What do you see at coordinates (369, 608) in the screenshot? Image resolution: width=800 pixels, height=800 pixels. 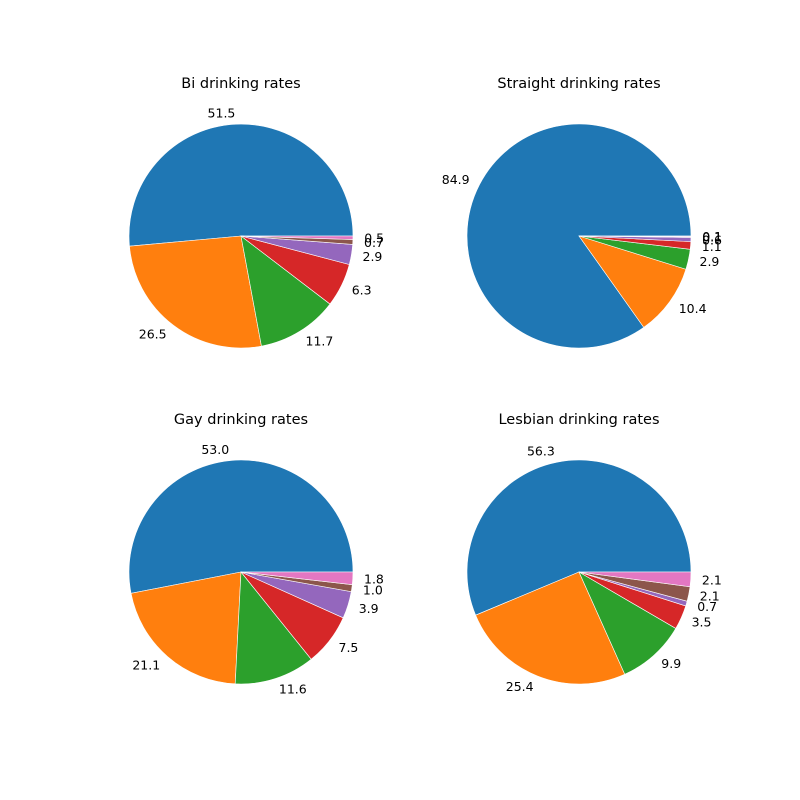 I see `slice-label-gay-5: 3.9` at bounding box center [369, 608].